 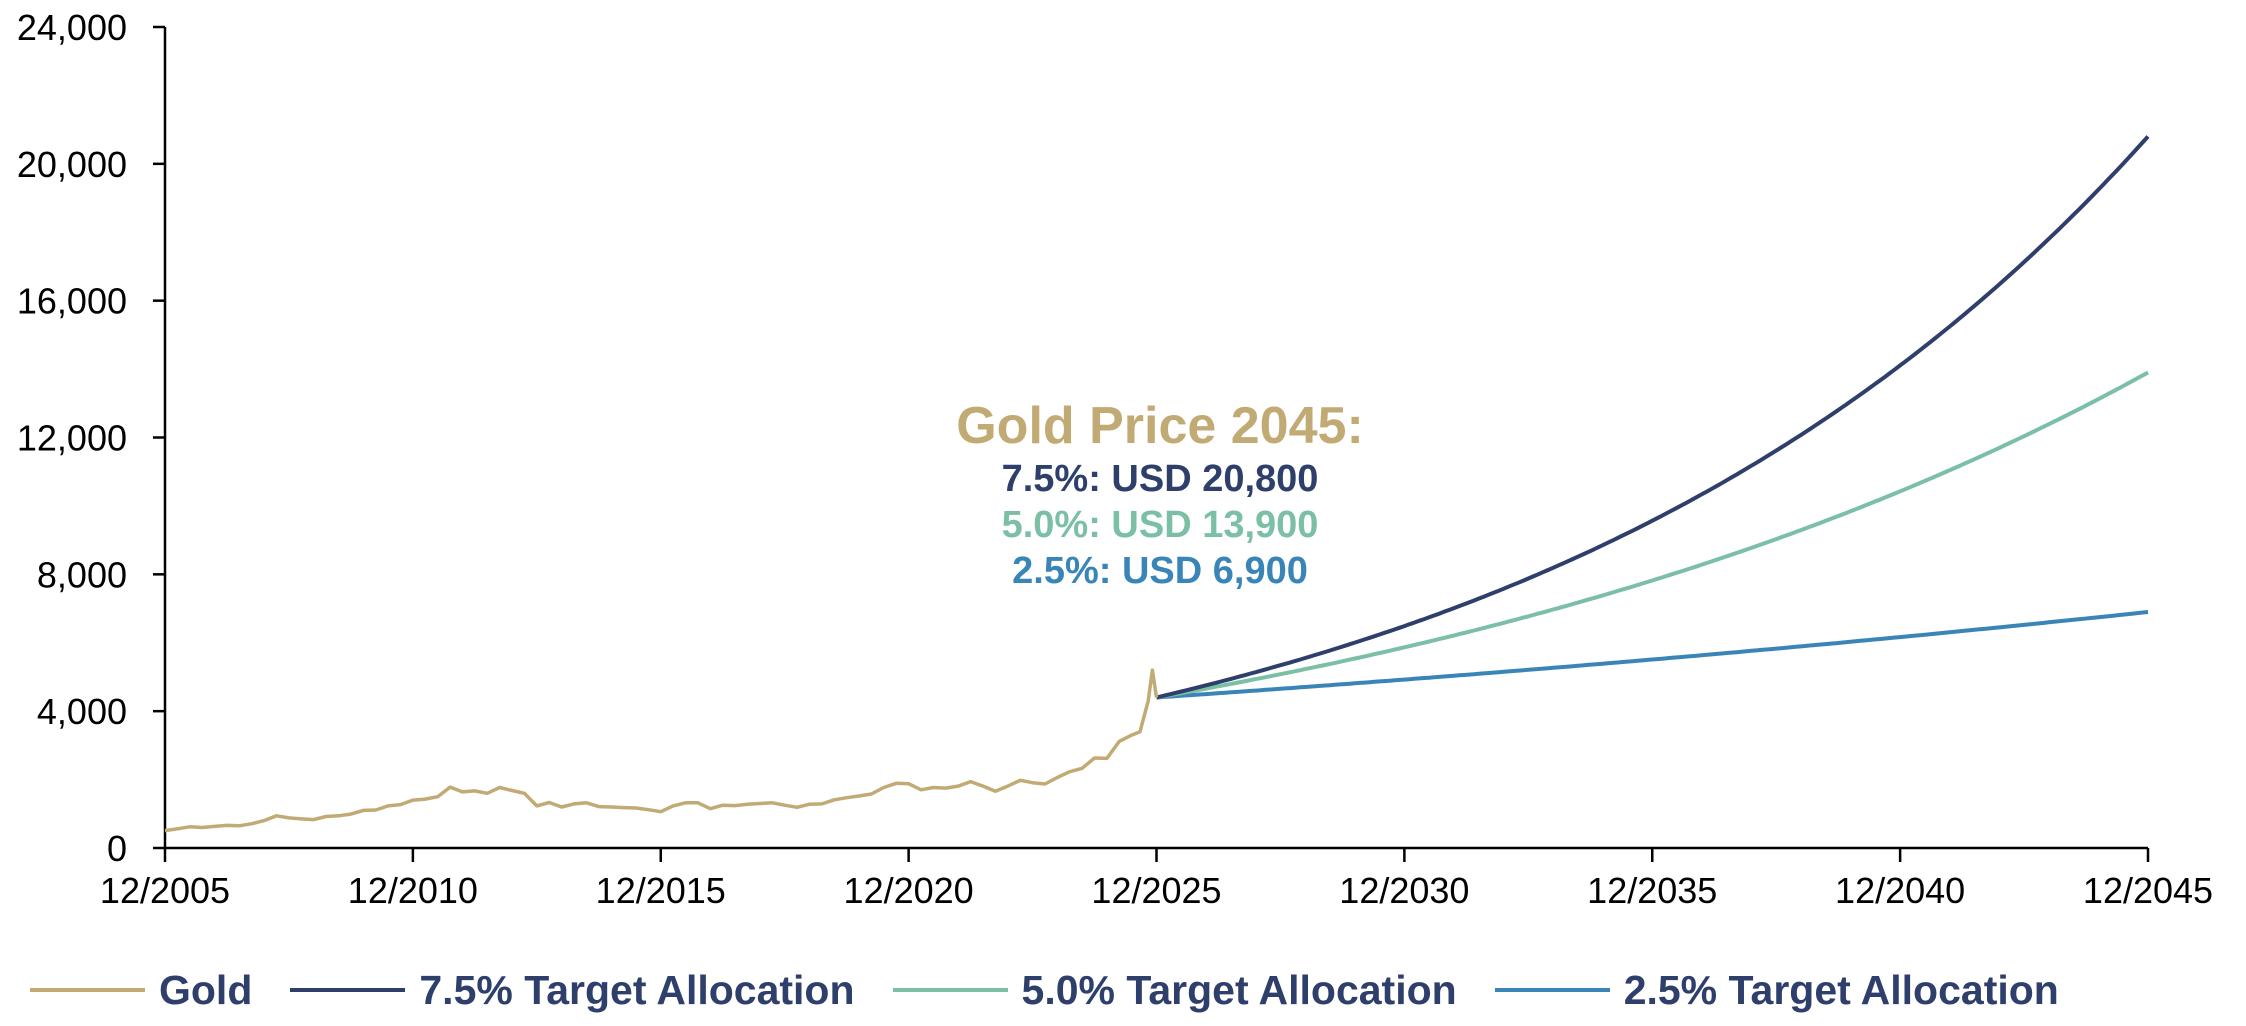 What do you see at coordinates (661, 750) in the screenshot?
I see `series-line-gold` at bounding box center [661, 750].